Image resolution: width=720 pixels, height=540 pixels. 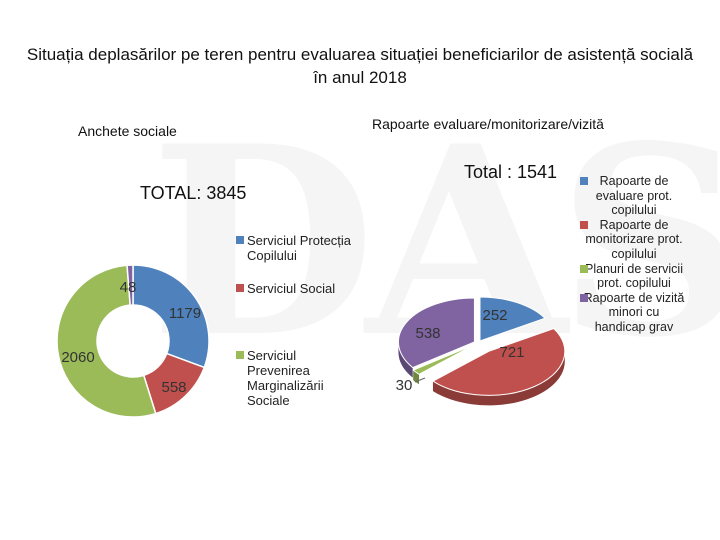 What do you see at coordinates (299, 248) in the screenshot?
I see `legend-label: Serviciul Protecția Copilului` at bounding box center [299, 248].